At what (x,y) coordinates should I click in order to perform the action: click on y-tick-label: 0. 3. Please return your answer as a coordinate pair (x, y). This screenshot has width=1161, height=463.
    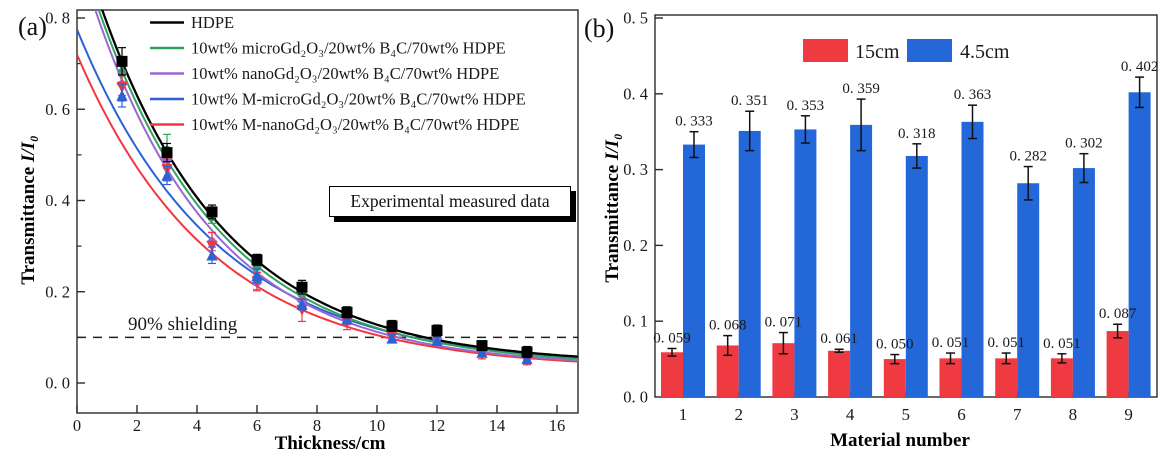
    Looking at the image, I should click on (635, 169).